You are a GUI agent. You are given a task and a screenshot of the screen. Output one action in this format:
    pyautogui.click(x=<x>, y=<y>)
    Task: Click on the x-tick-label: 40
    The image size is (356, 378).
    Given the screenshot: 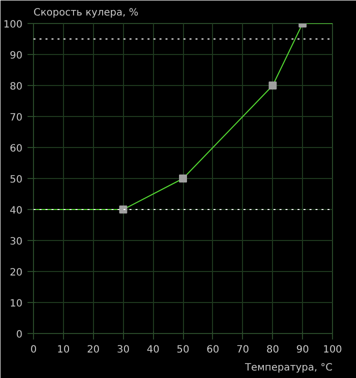 What is the action you would take?
    pyautogui.click(x=153, y=350)
    